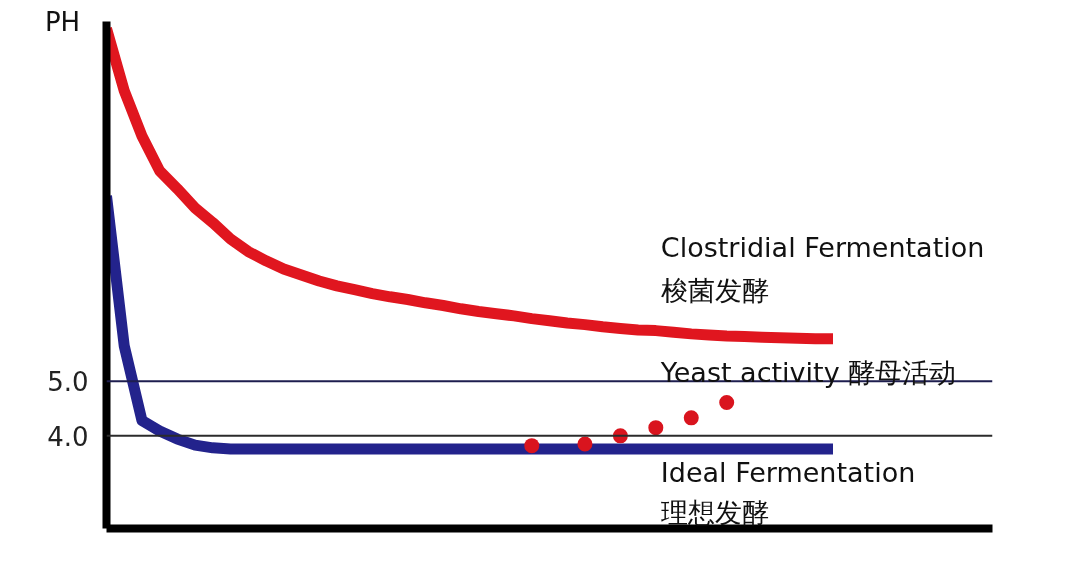  Describe the element at coordinates (68, 436) in the screenshot. I see `y-tick-label: 4.0` at that location.